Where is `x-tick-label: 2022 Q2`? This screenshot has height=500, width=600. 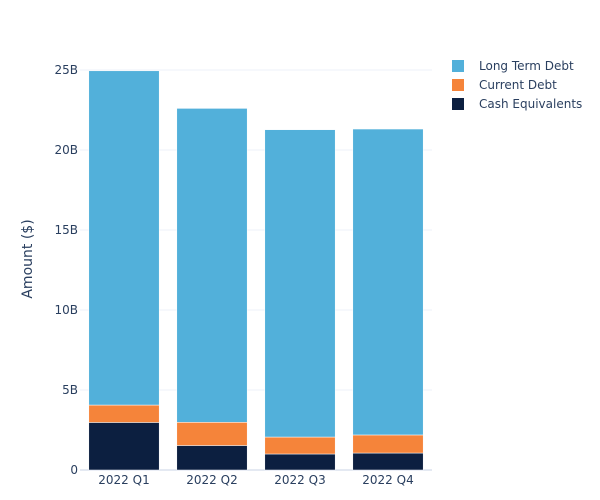 x-tick-label: 2022 Q2 is located at coordinates (211, 480).